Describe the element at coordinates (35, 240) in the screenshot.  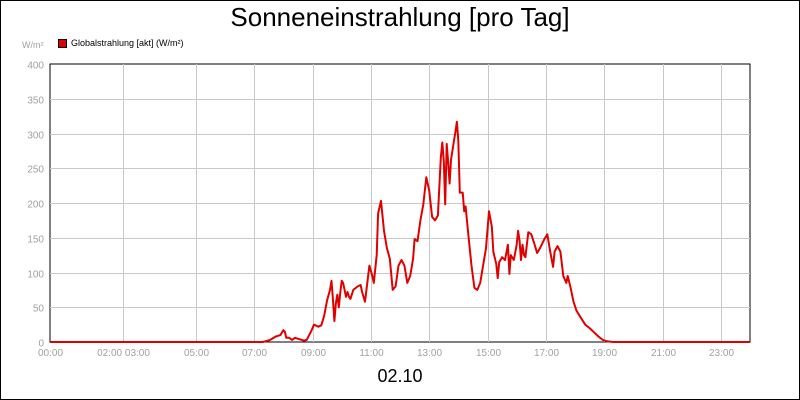
I see `y-tick-label: 150` at that location.